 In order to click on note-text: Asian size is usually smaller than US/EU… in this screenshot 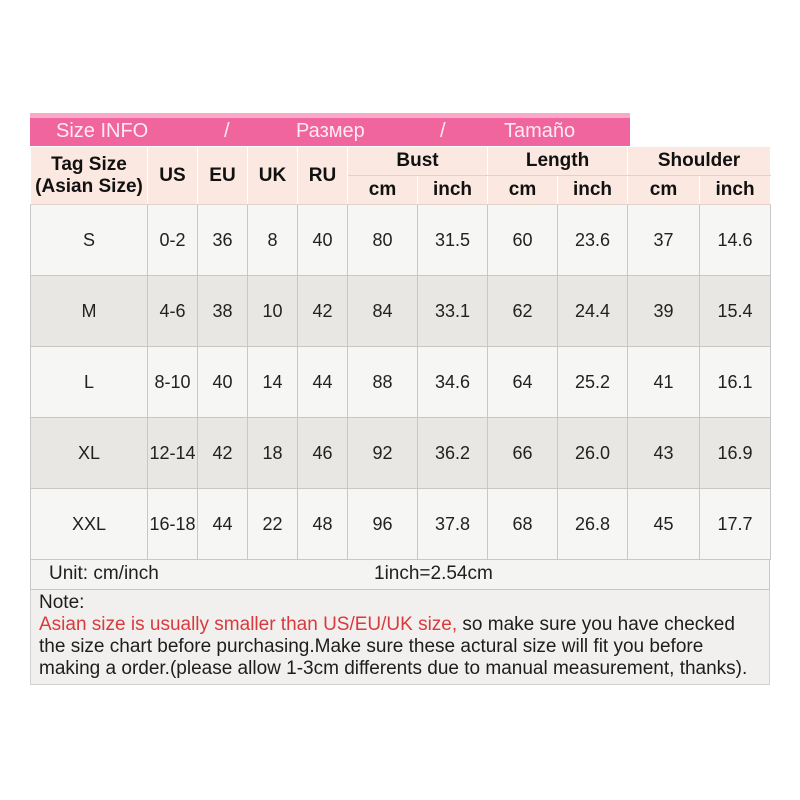, I will do `click(400, 647)`.